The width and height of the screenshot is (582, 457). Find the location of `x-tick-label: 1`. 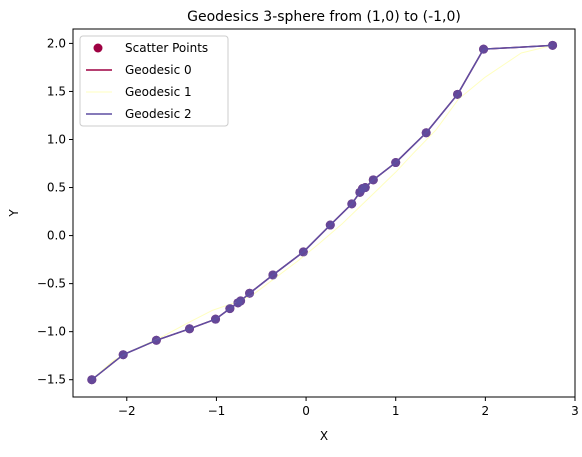

x-tick-label: 1 is located at coordinates (396, 411).